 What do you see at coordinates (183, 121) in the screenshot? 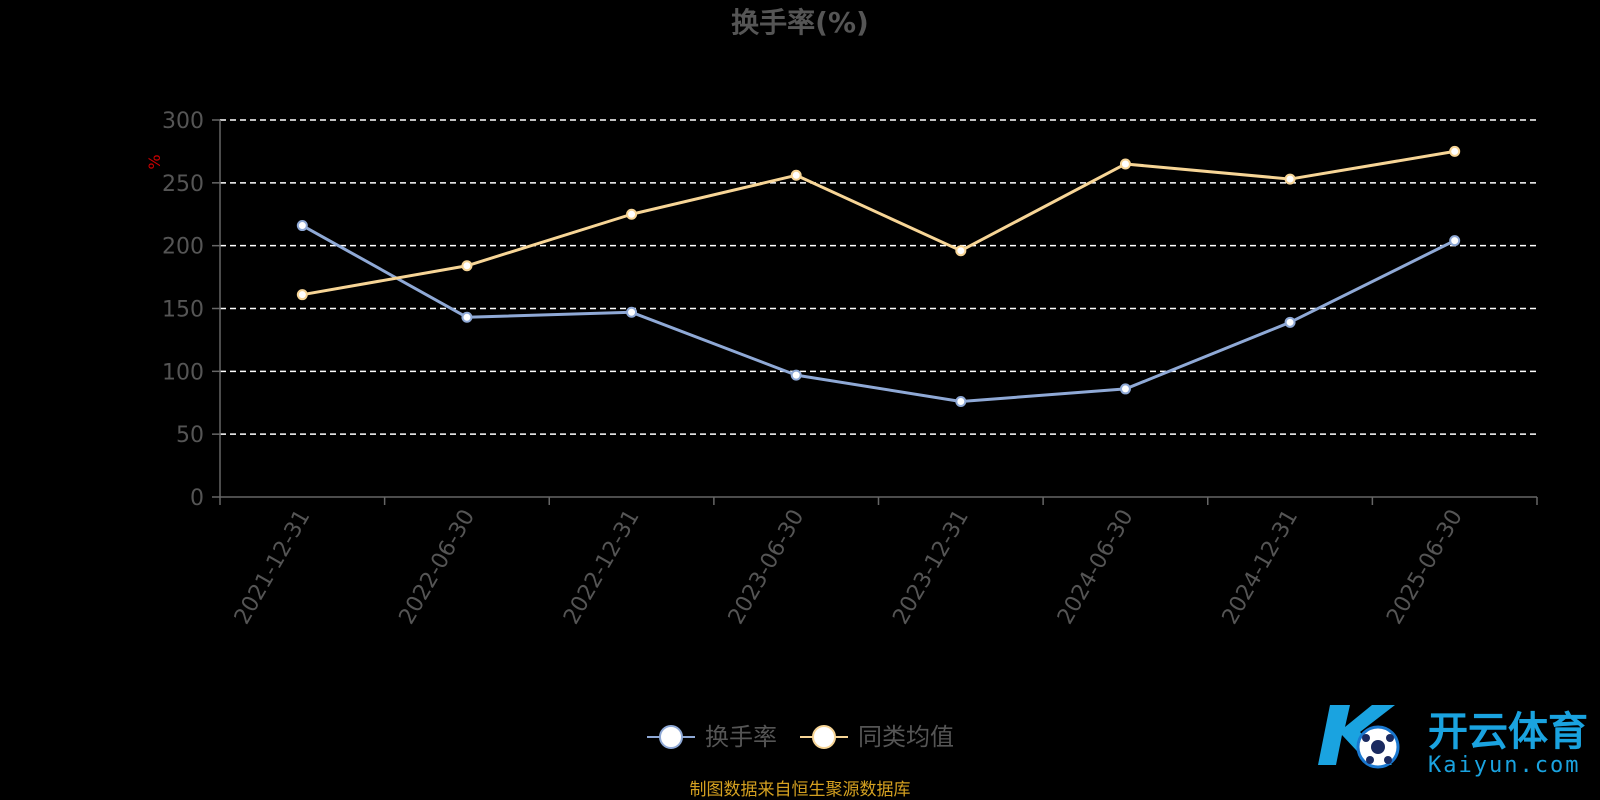
I see `y-tick-label: 300` at bounding box center [183, 121].